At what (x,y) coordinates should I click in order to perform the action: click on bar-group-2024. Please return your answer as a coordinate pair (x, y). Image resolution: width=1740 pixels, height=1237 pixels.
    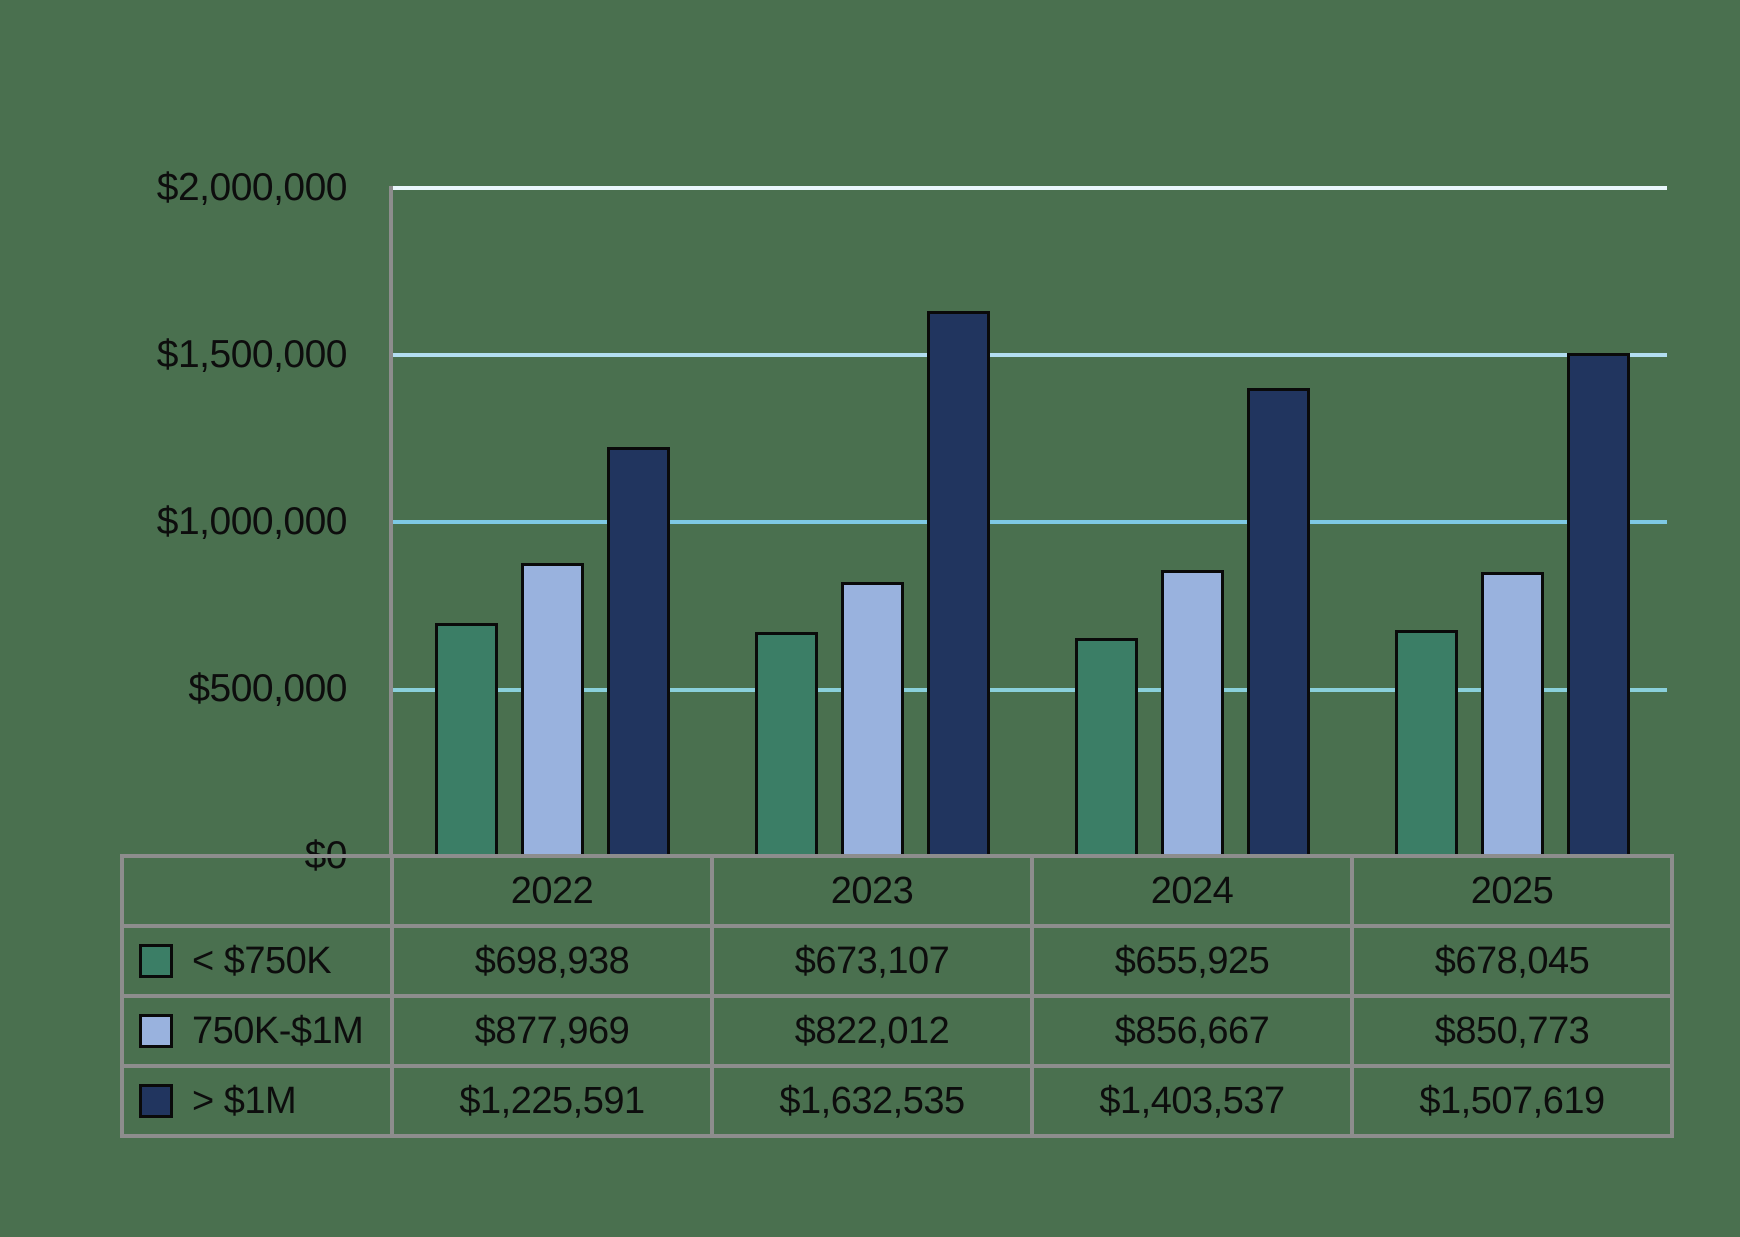
    Looking at the image, I should click on (1192, 522).